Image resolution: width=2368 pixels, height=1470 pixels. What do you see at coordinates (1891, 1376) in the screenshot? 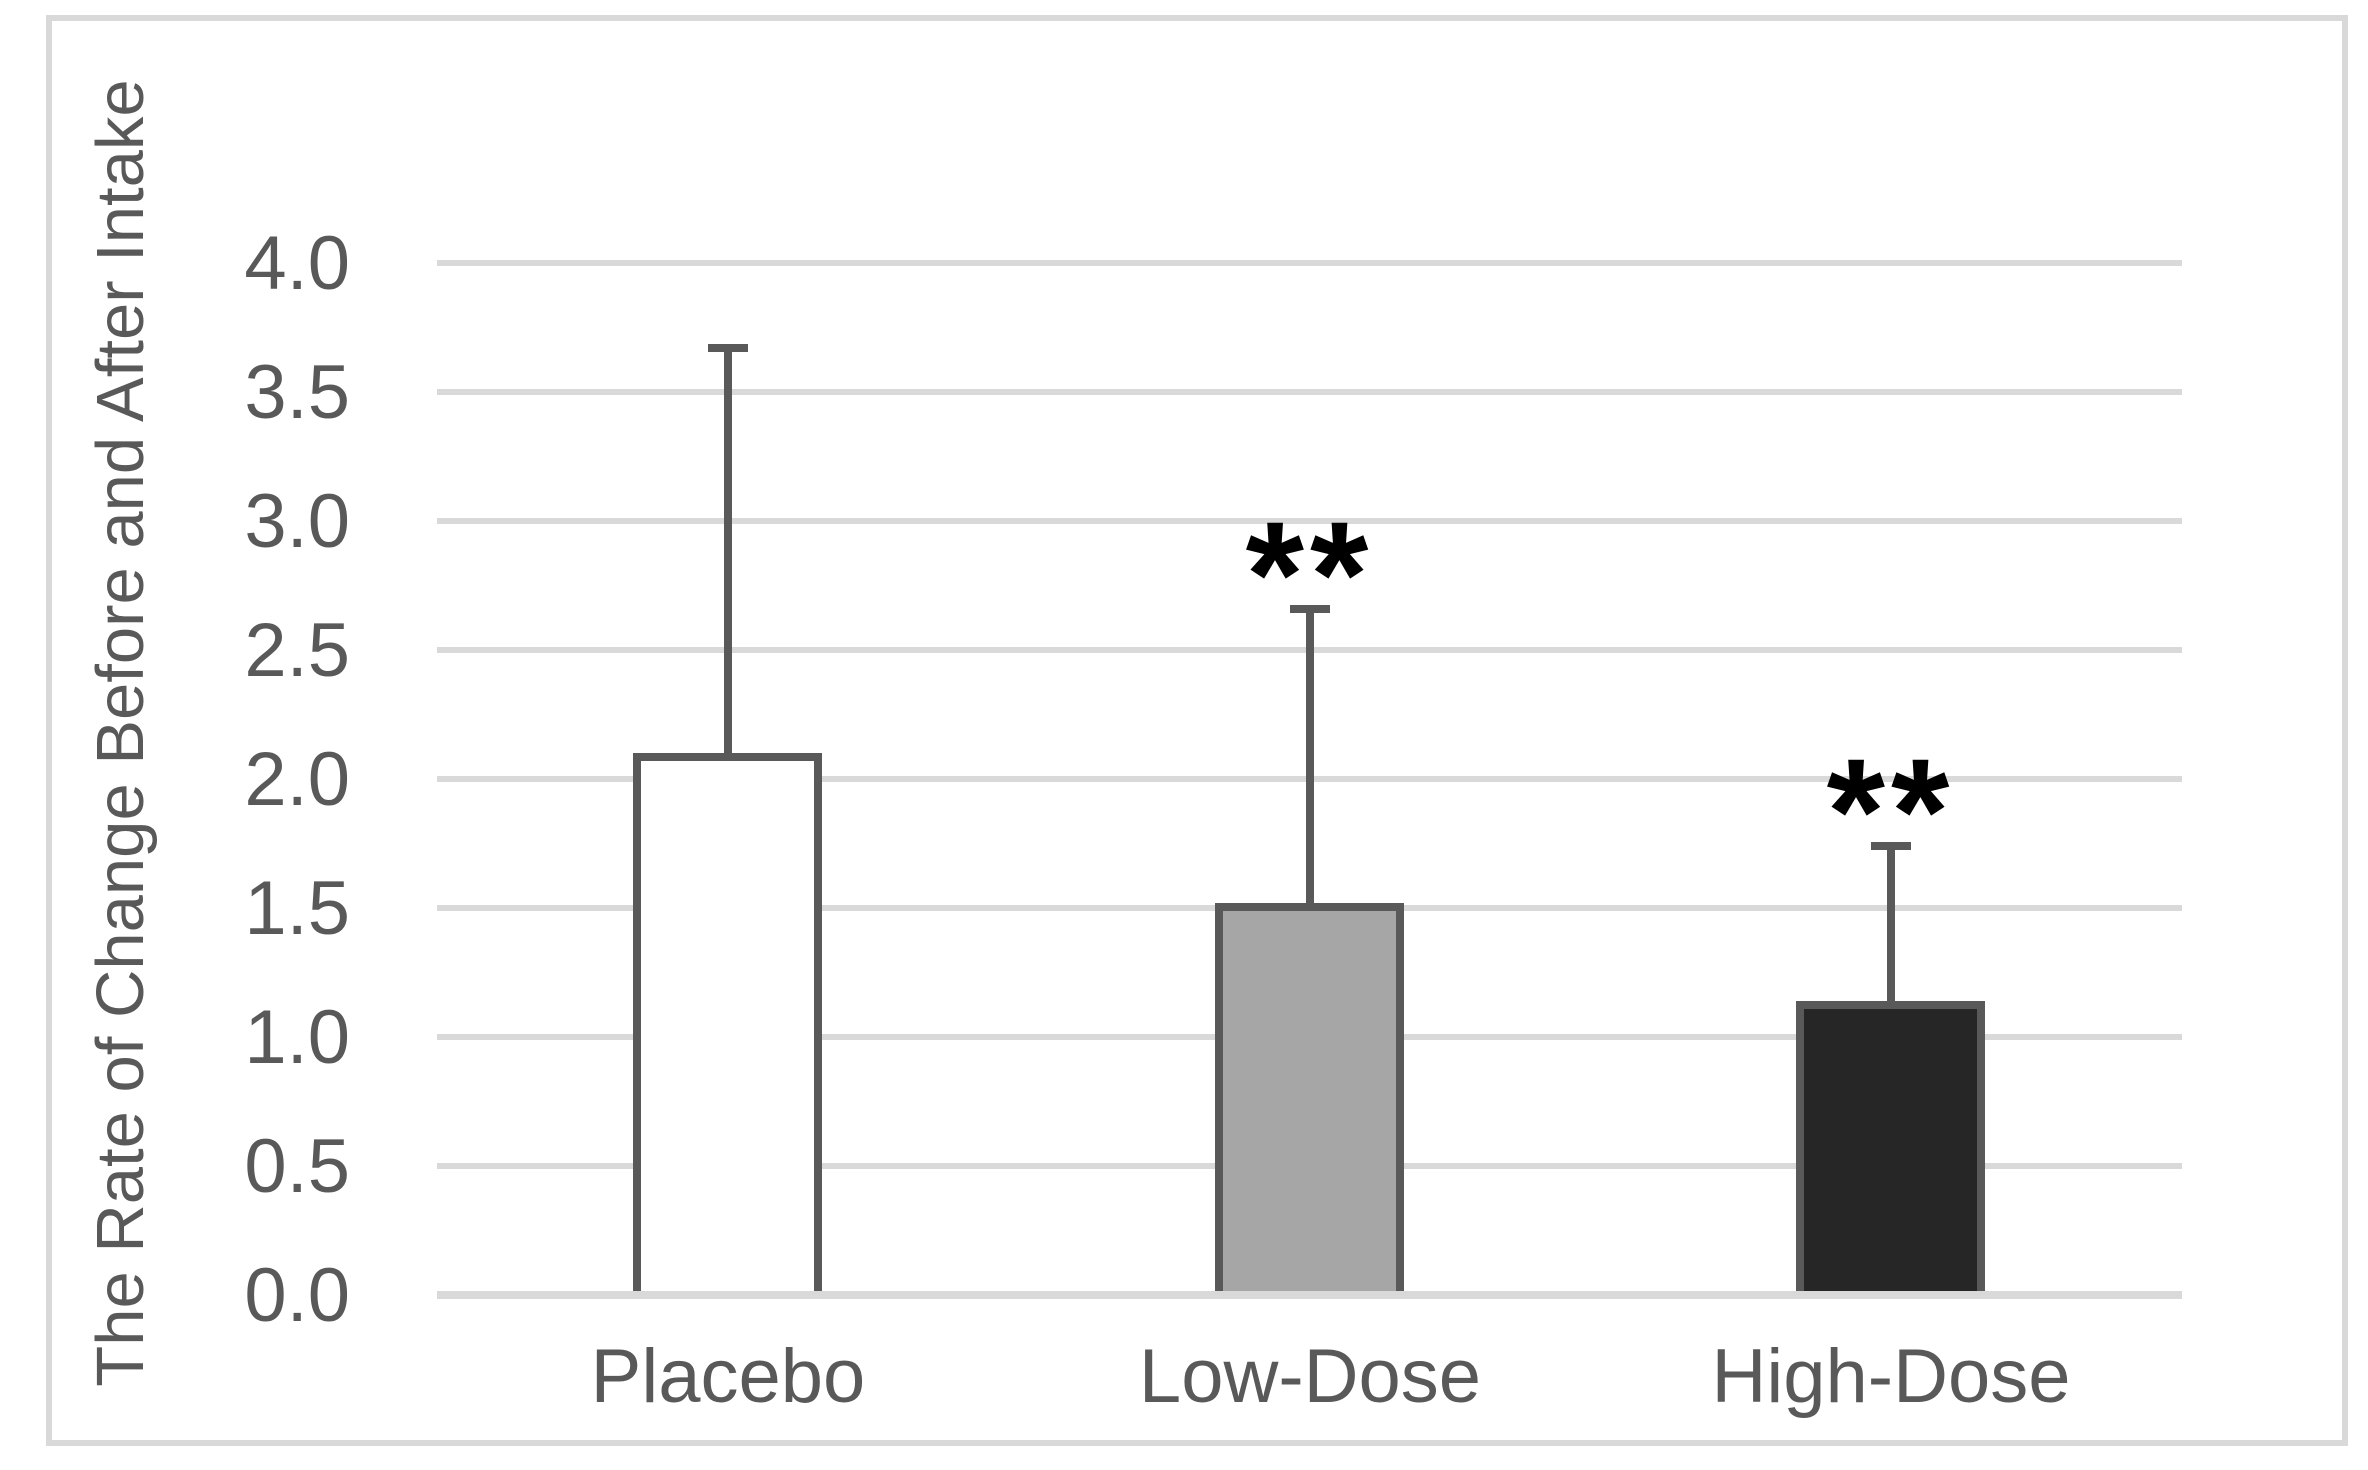
I see `x-category-label-high-dose: High-Dose` at bounding box center [1891, 1376].